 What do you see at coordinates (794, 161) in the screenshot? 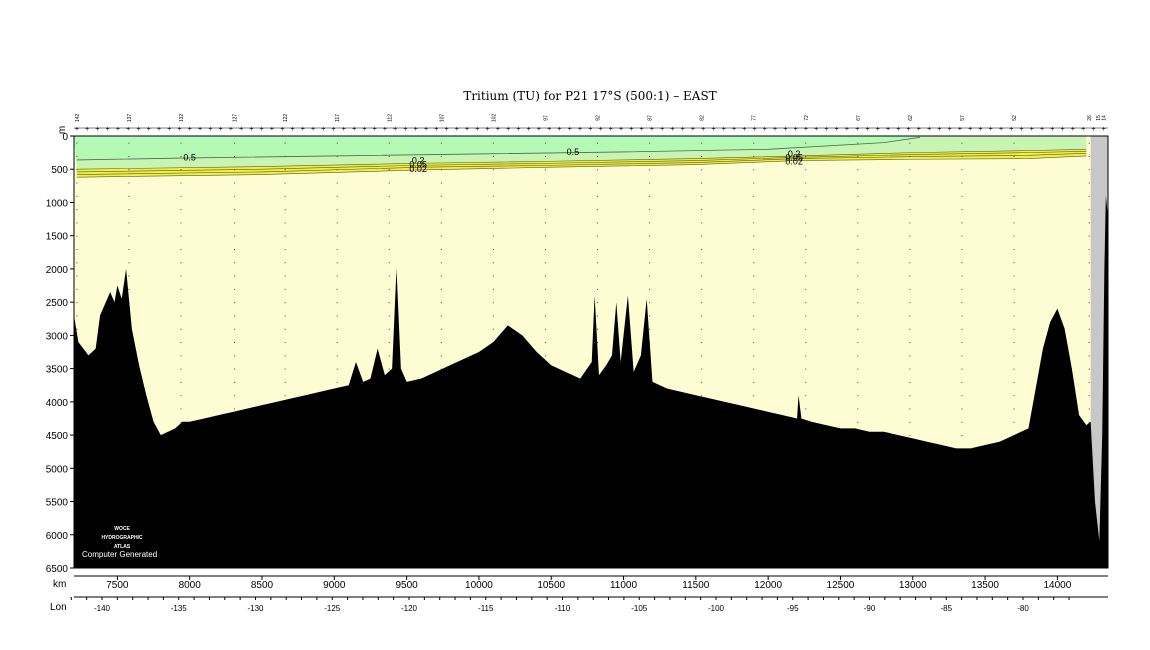
I see `contour-label-7: 0.02` at bounding box center [794, 161].